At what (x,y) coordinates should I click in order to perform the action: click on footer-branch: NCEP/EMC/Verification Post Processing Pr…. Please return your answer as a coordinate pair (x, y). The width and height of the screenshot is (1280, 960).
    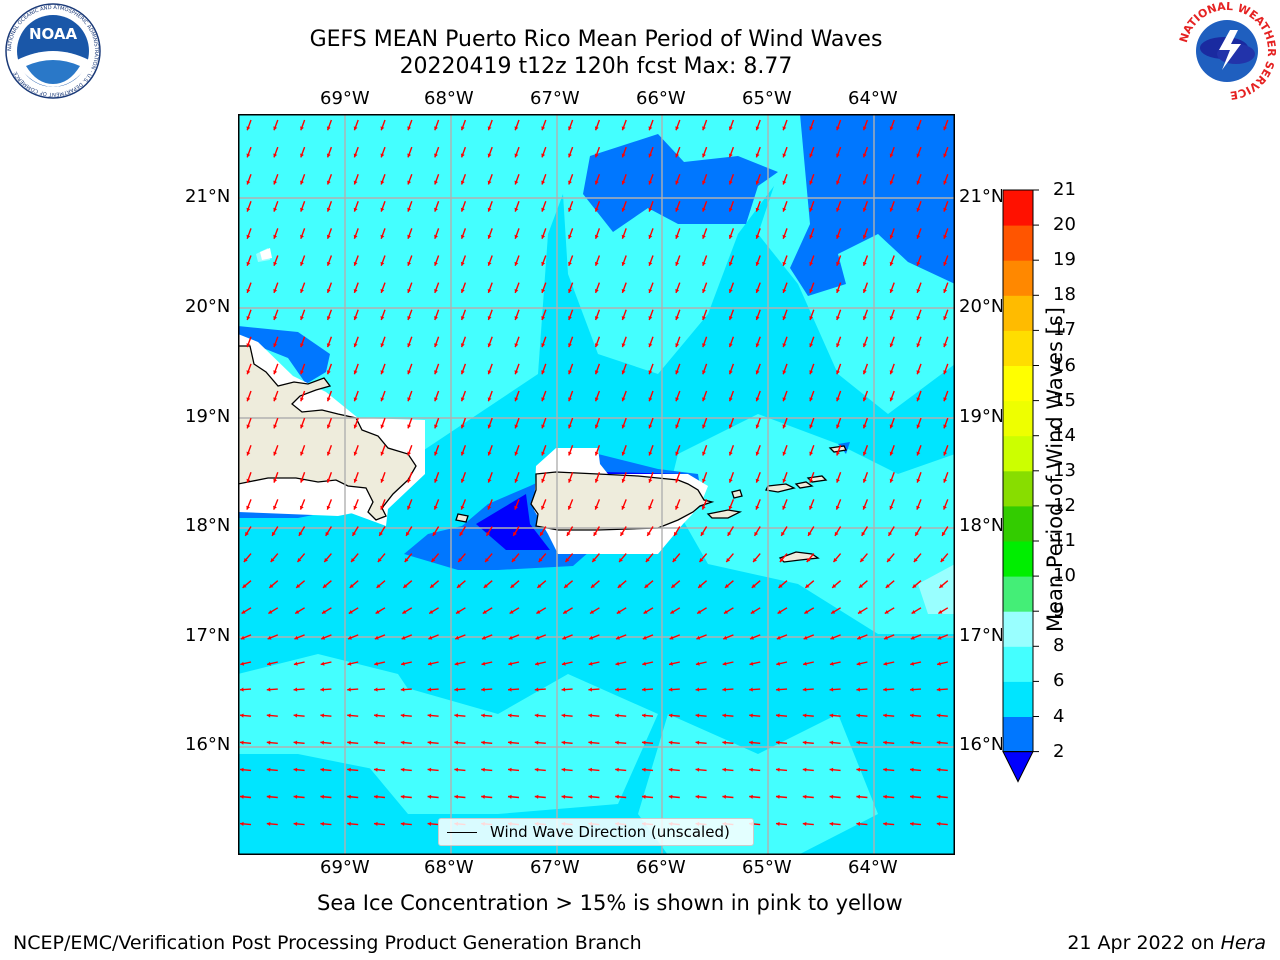
    Looking at the image, I should click on (327, 943).